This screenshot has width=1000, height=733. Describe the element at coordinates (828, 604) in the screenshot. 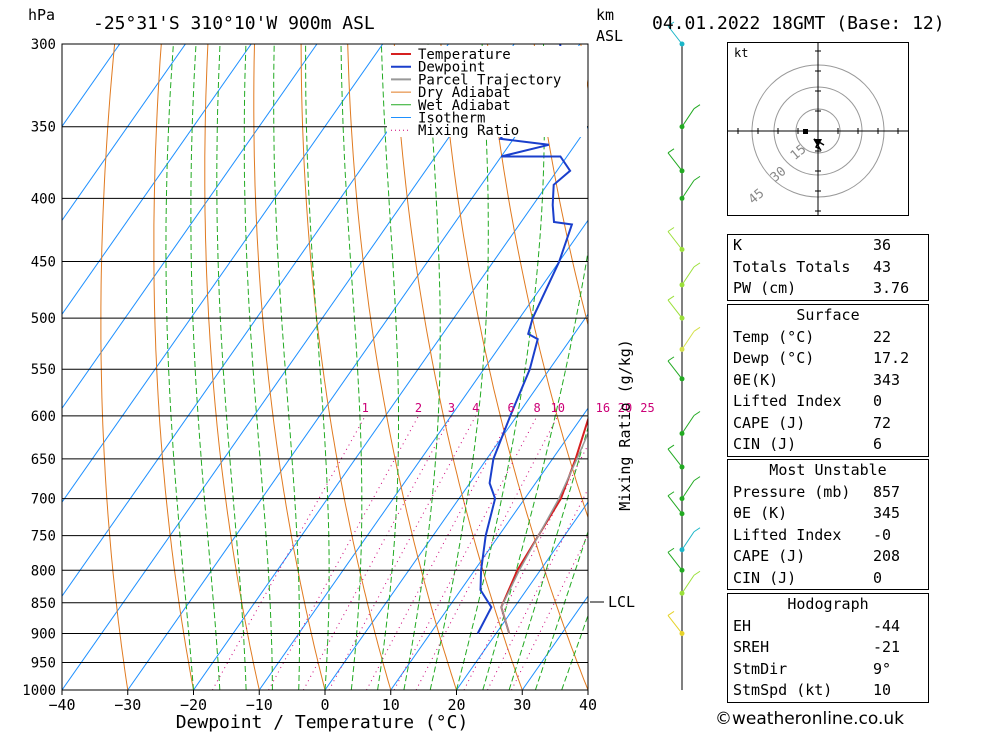

I see `hodograph-title: Hodograph` at that location.